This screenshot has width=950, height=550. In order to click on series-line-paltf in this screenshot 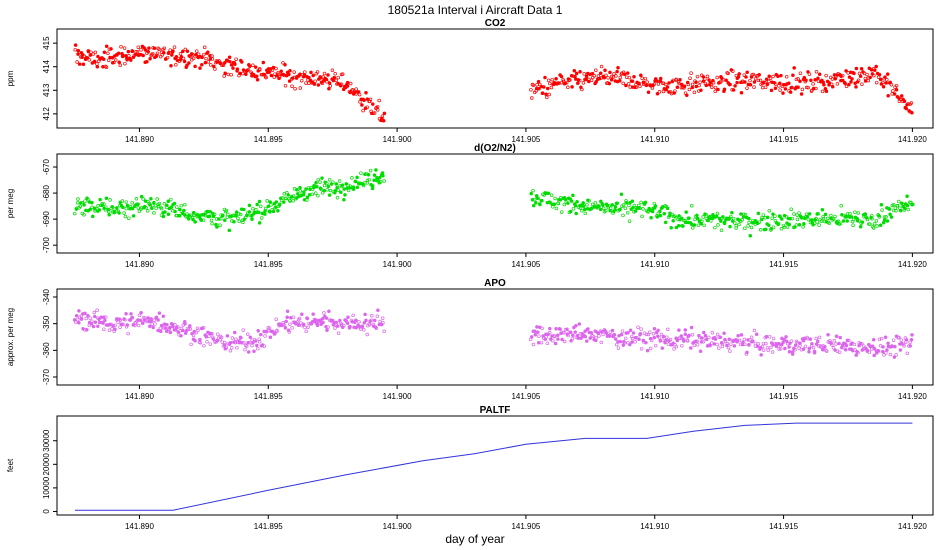, I will do `click(494, 466)`.